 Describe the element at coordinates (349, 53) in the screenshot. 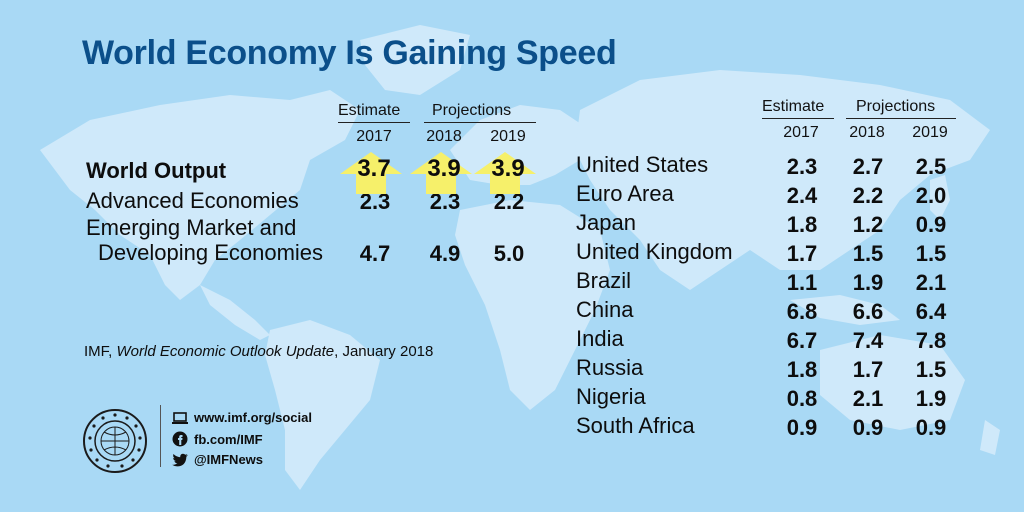

I see `page-title: World Economy Is Gaining Speed` at that location.